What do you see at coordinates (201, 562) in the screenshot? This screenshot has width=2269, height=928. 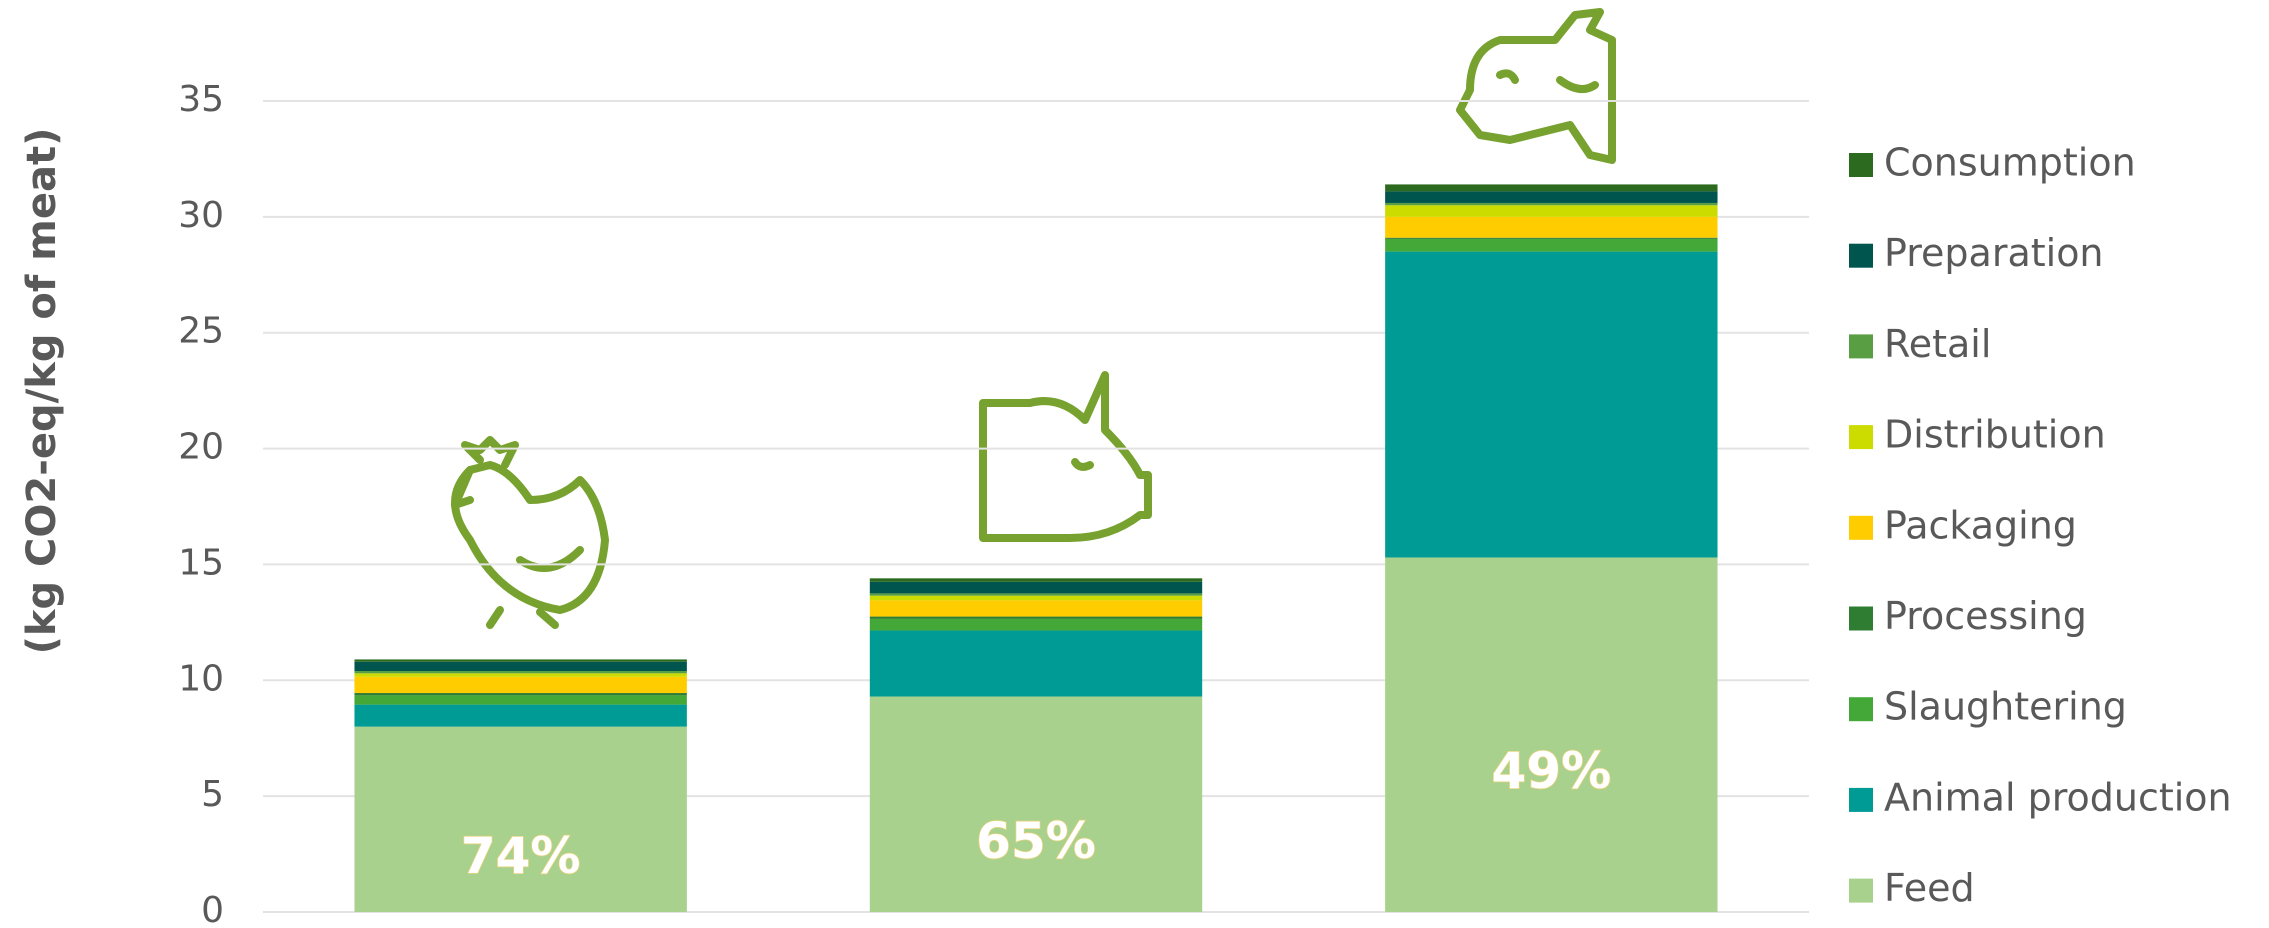 I see `y-tick-label: 15` at bounding box center [201, 562].